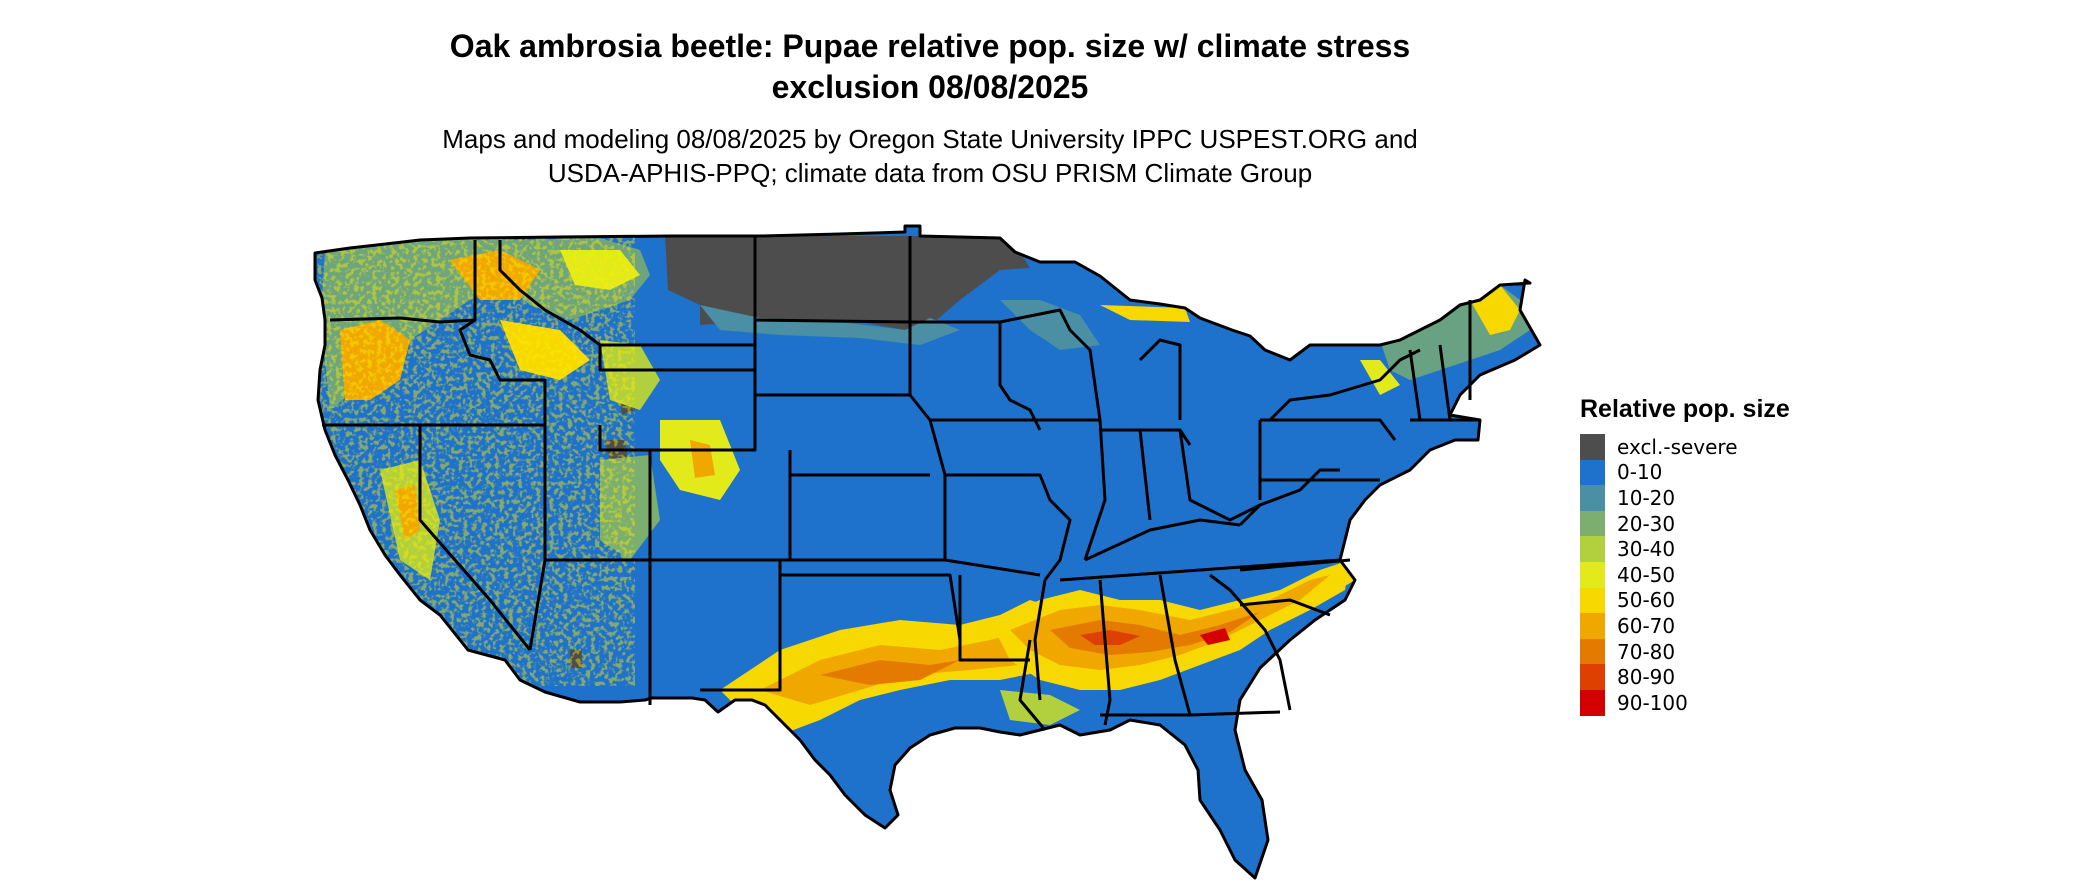 This screenshot has width=2100, height=892. Describe the element at coordinates (1652, 702) in the screenshot. I see `legend-label: 90-100` at that location.